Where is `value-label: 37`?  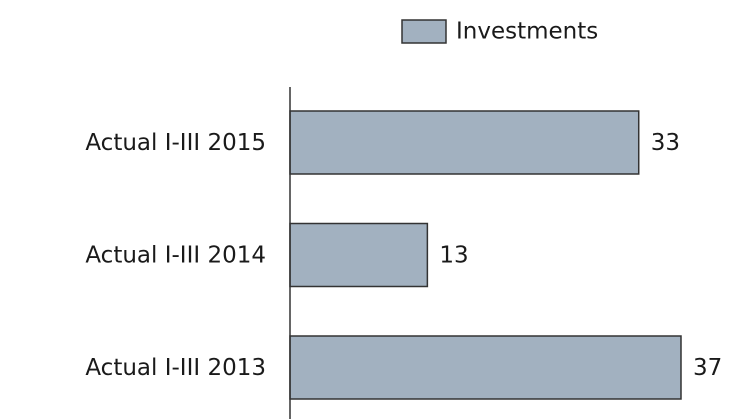 value-label: 37 is located at coordinates (707, 368).